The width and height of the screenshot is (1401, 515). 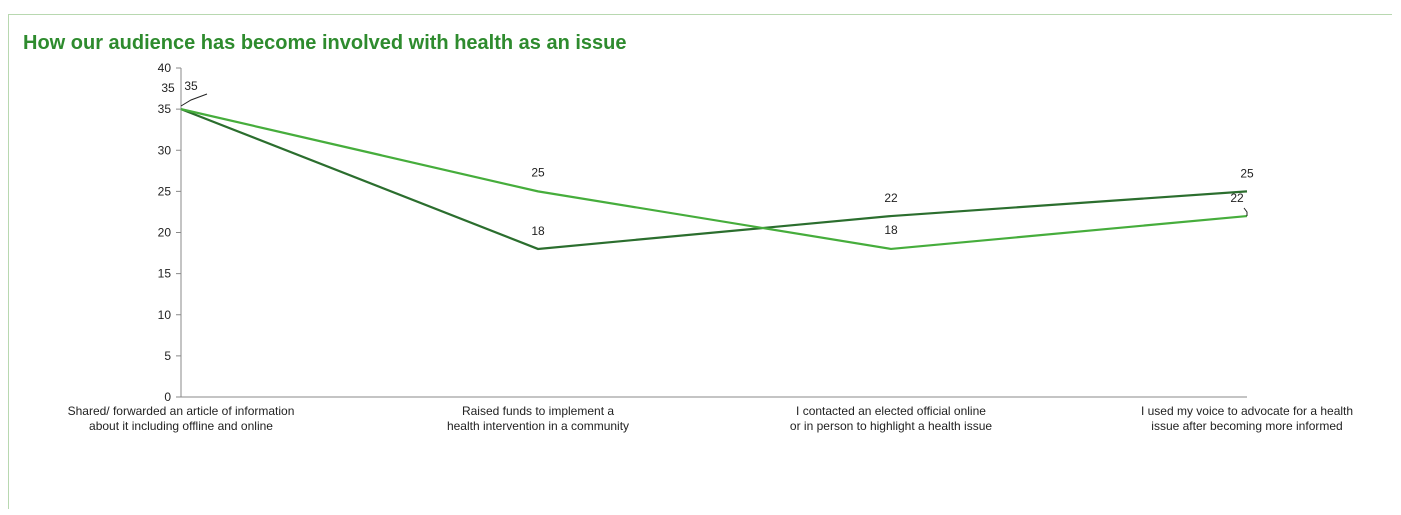 I want to click on y-tick-label: 15, so click(x=165, y=274).